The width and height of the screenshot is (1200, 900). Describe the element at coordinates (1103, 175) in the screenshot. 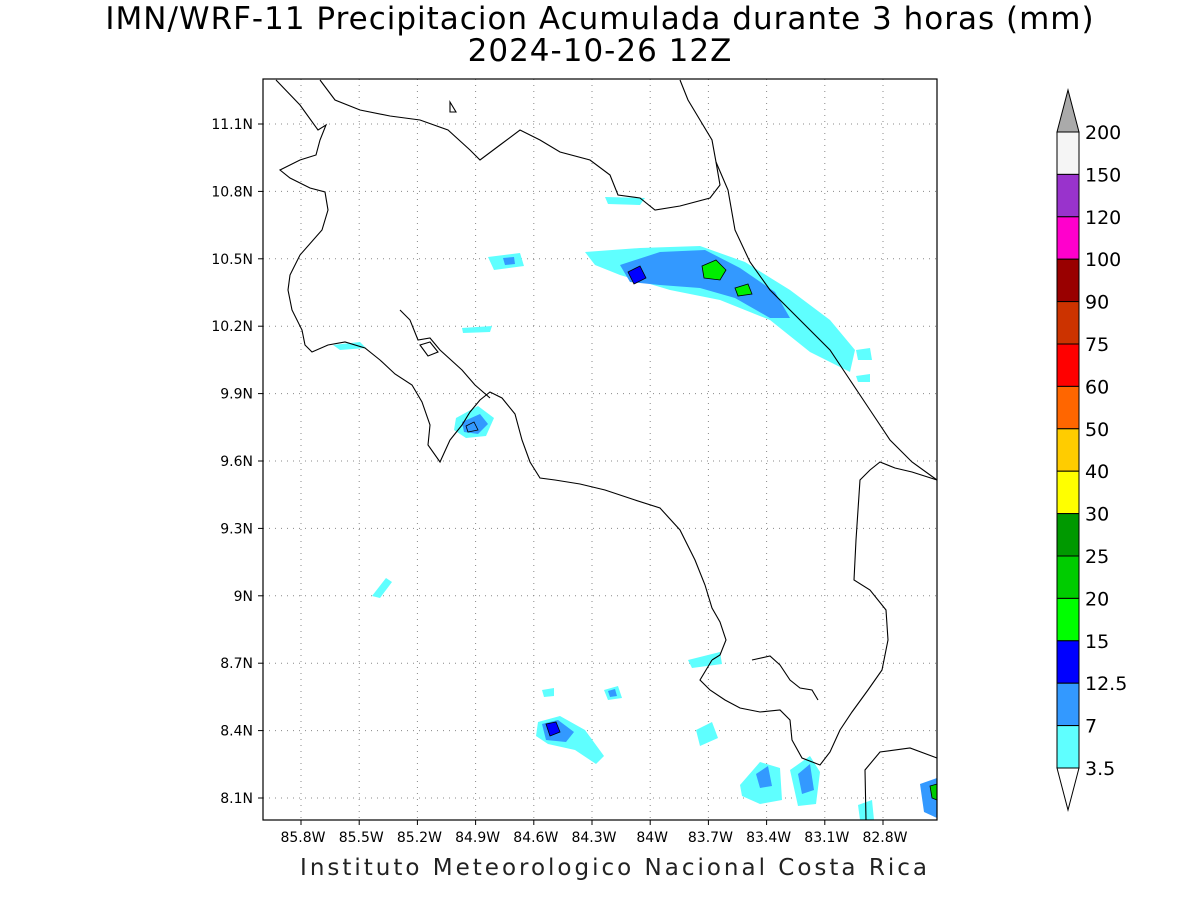

I see `legend-label: 150` at that location.